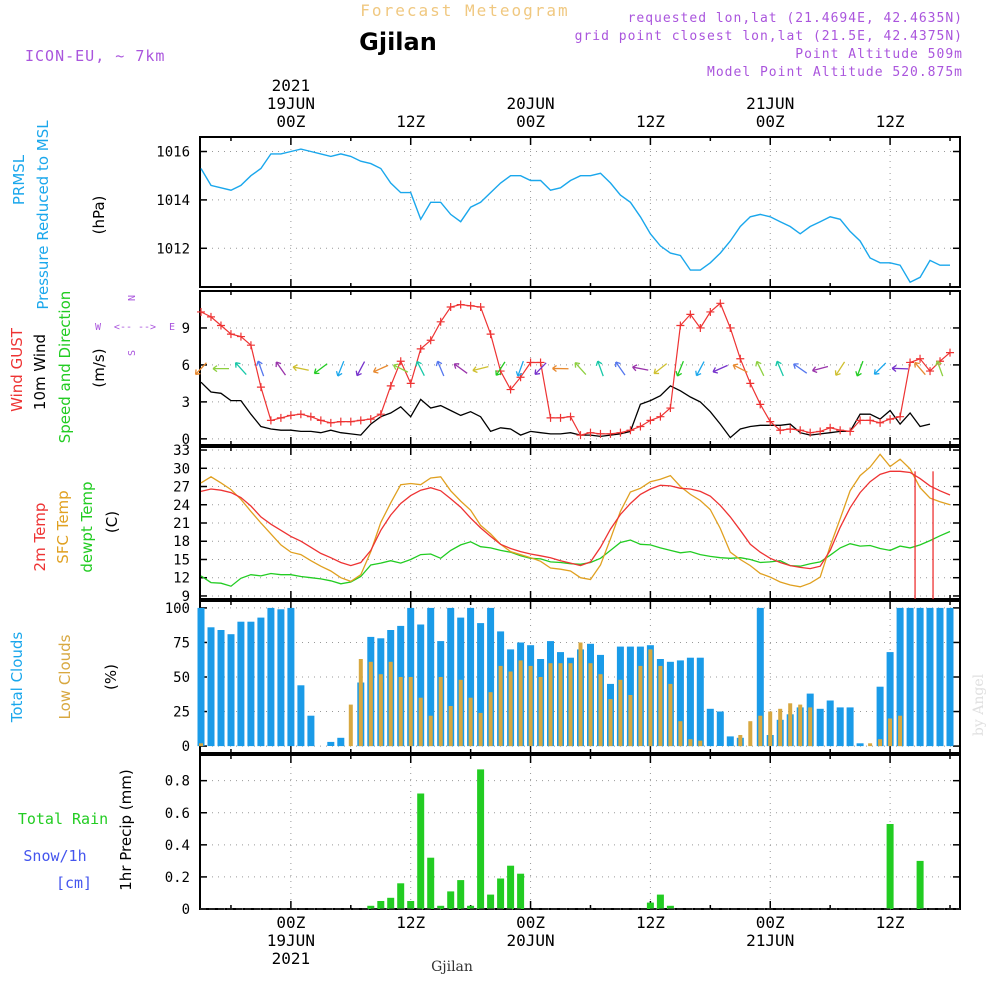 The width and height of the screenshot is (1000, 1000). What do you see at coordinates (17, 678) in the screenshot?
I see `total-cloud-label: Total Clouds` at bounding box center [17, 678].